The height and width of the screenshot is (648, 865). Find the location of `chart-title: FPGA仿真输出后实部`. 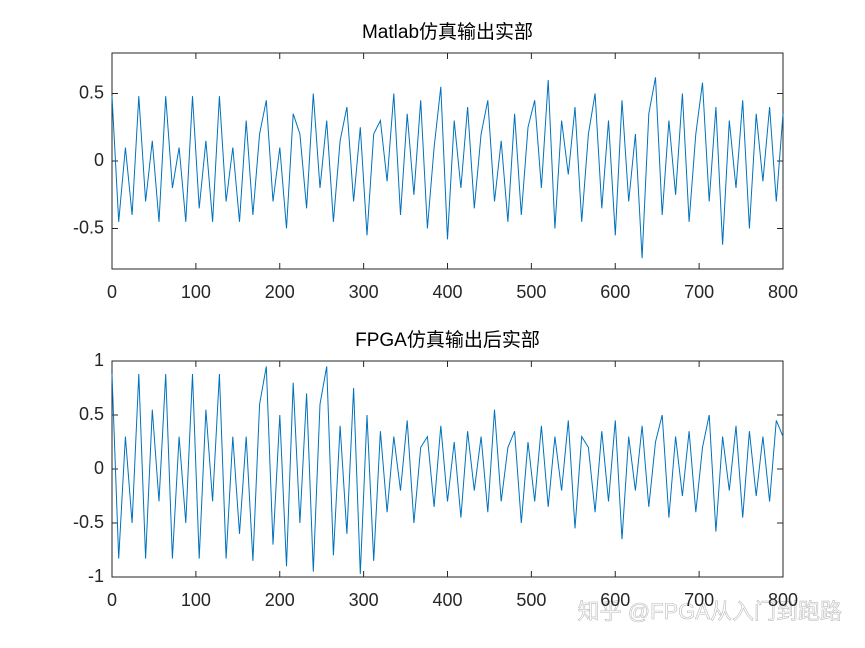

chart-title: FPGA仿真输出后实部 is located at coordinates (447, 340).